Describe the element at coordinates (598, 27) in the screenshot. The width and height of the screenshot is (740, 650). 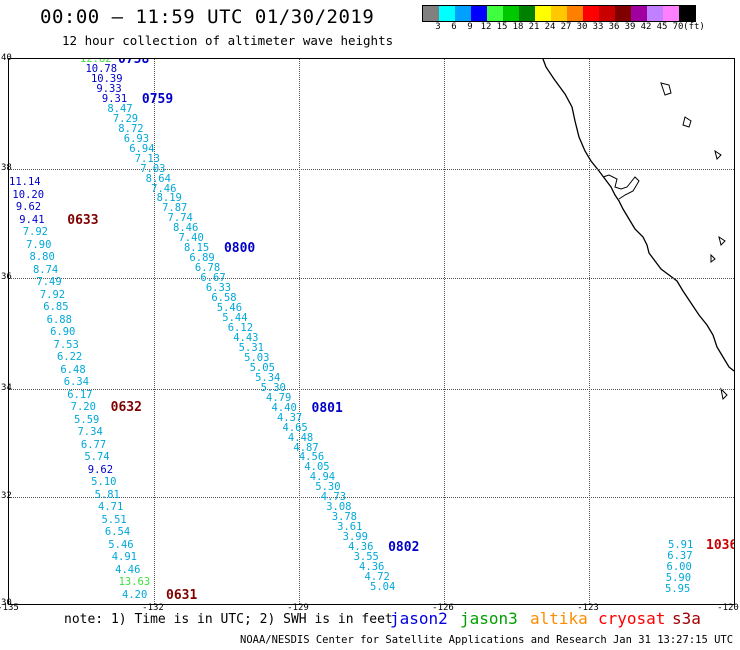
I see `color-scale-label: 33` at that location.